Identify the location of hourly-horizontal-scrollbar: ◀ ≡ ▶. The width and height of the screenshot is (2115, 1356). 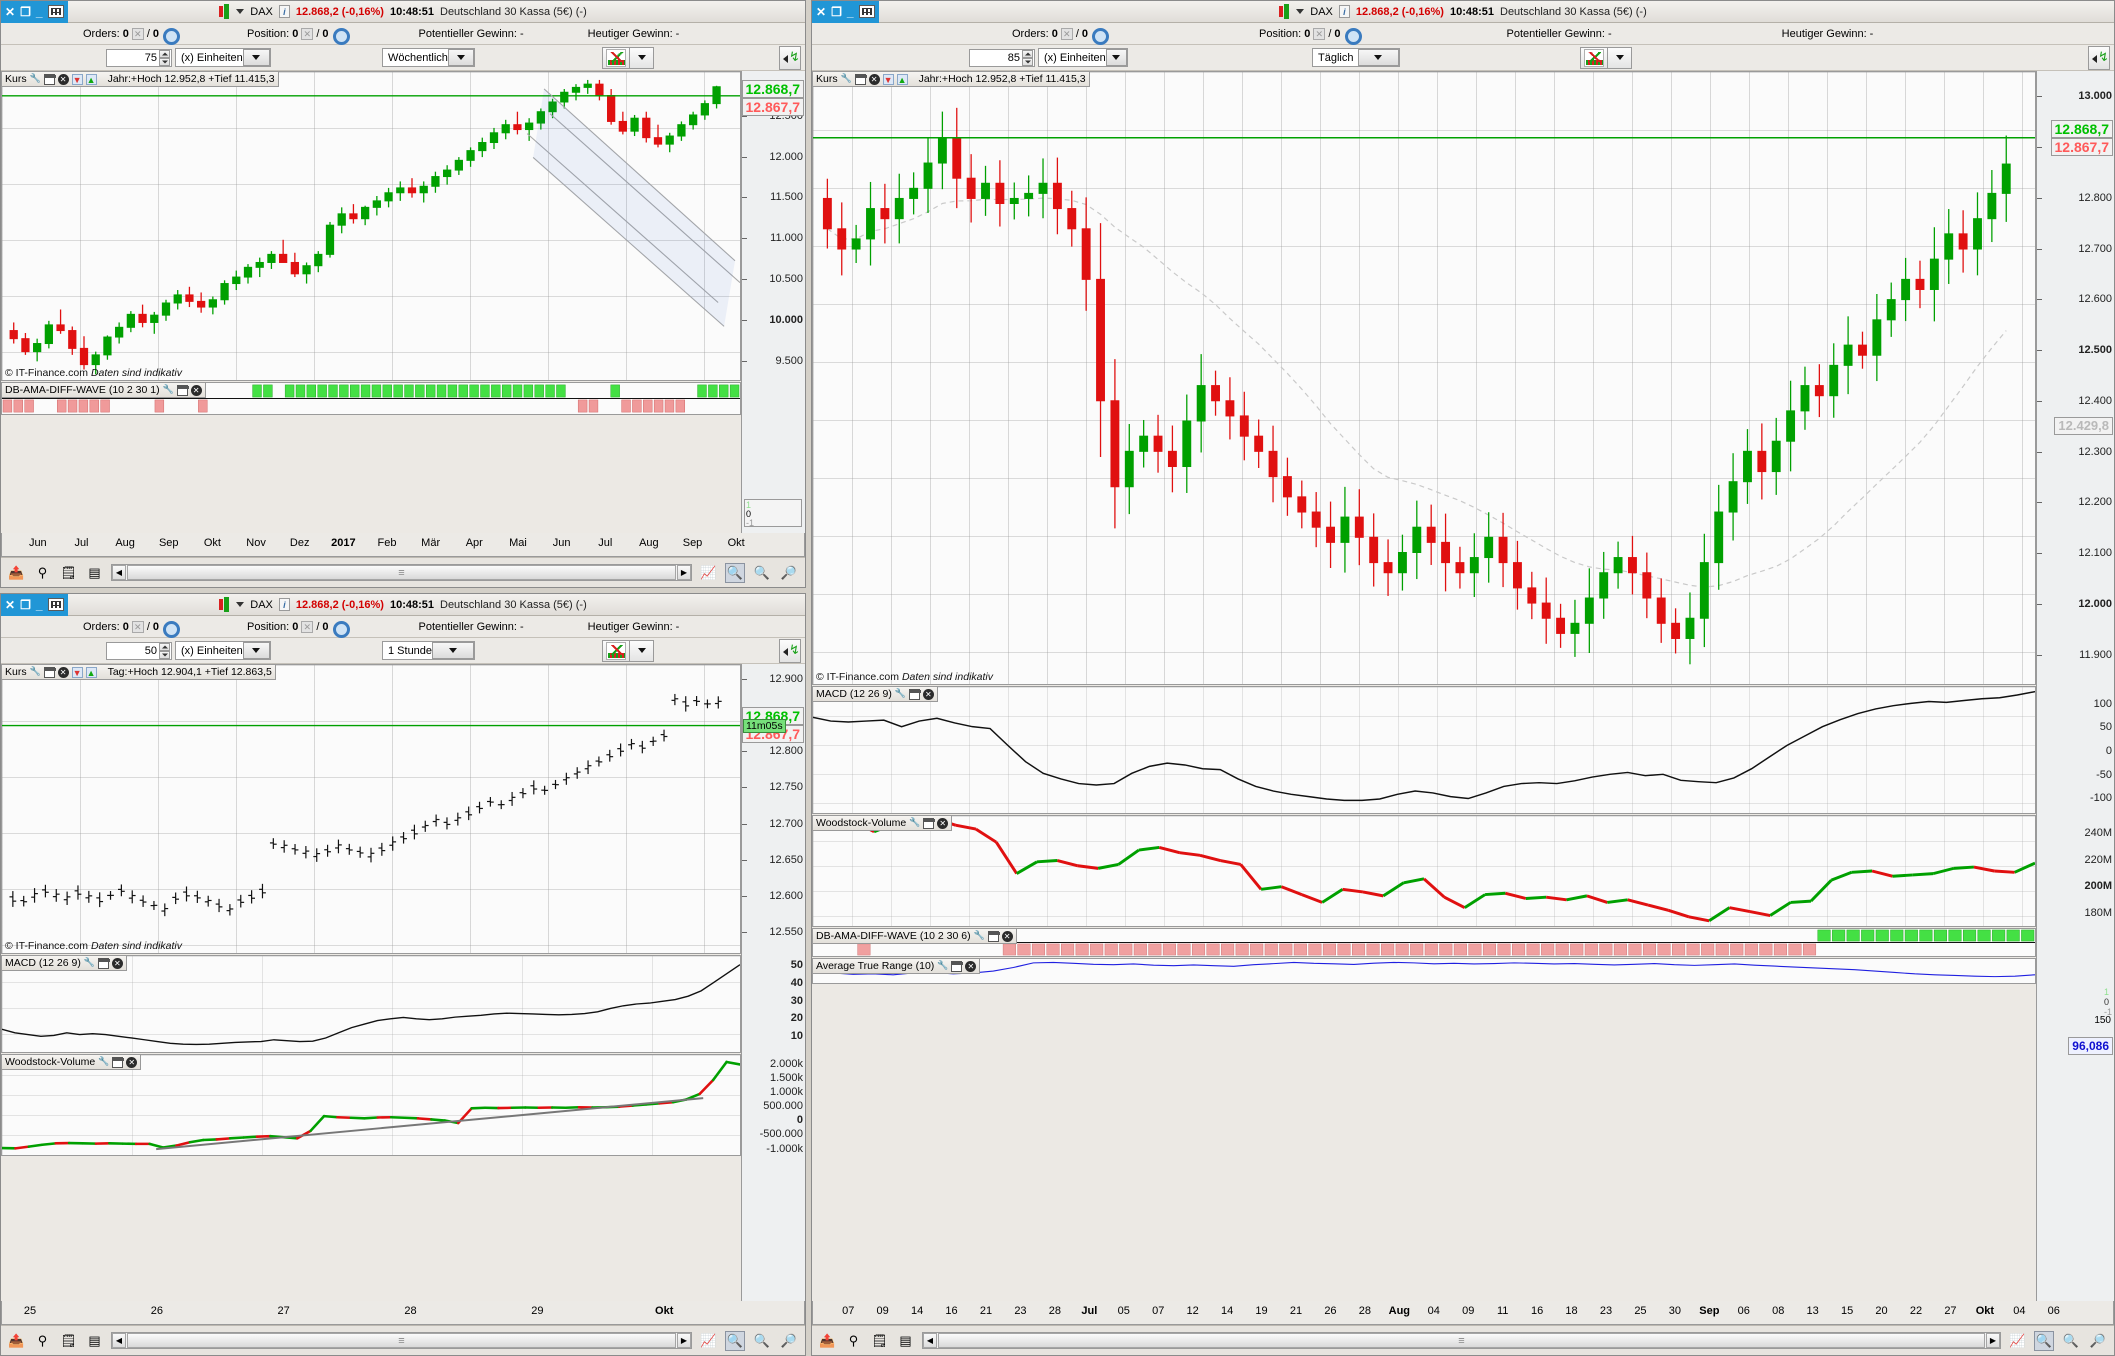
(401, 1340).